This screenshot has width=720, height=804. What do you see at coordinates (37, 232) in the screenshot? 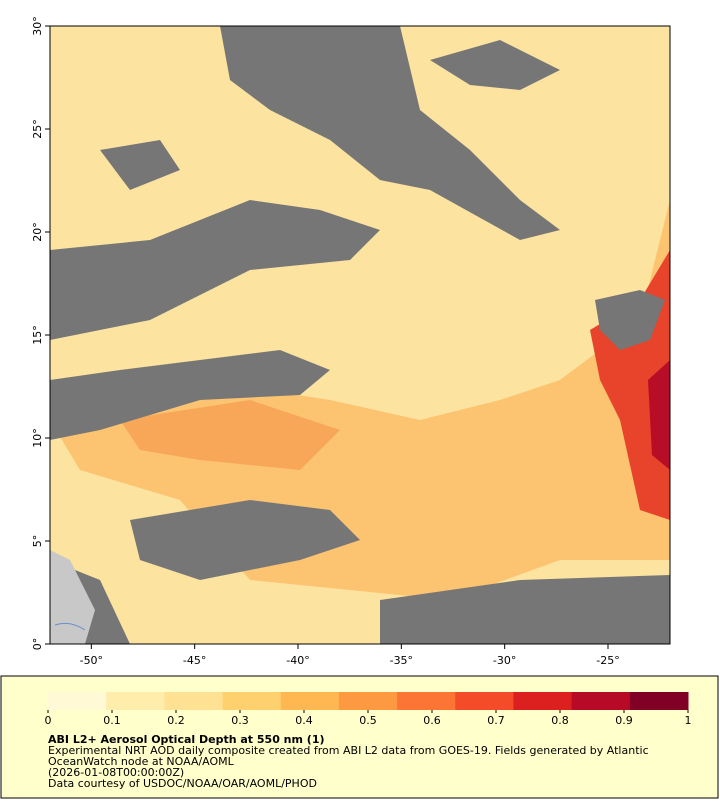
I see `lat-tick-label: 20°` at bounding box center [37, 232].